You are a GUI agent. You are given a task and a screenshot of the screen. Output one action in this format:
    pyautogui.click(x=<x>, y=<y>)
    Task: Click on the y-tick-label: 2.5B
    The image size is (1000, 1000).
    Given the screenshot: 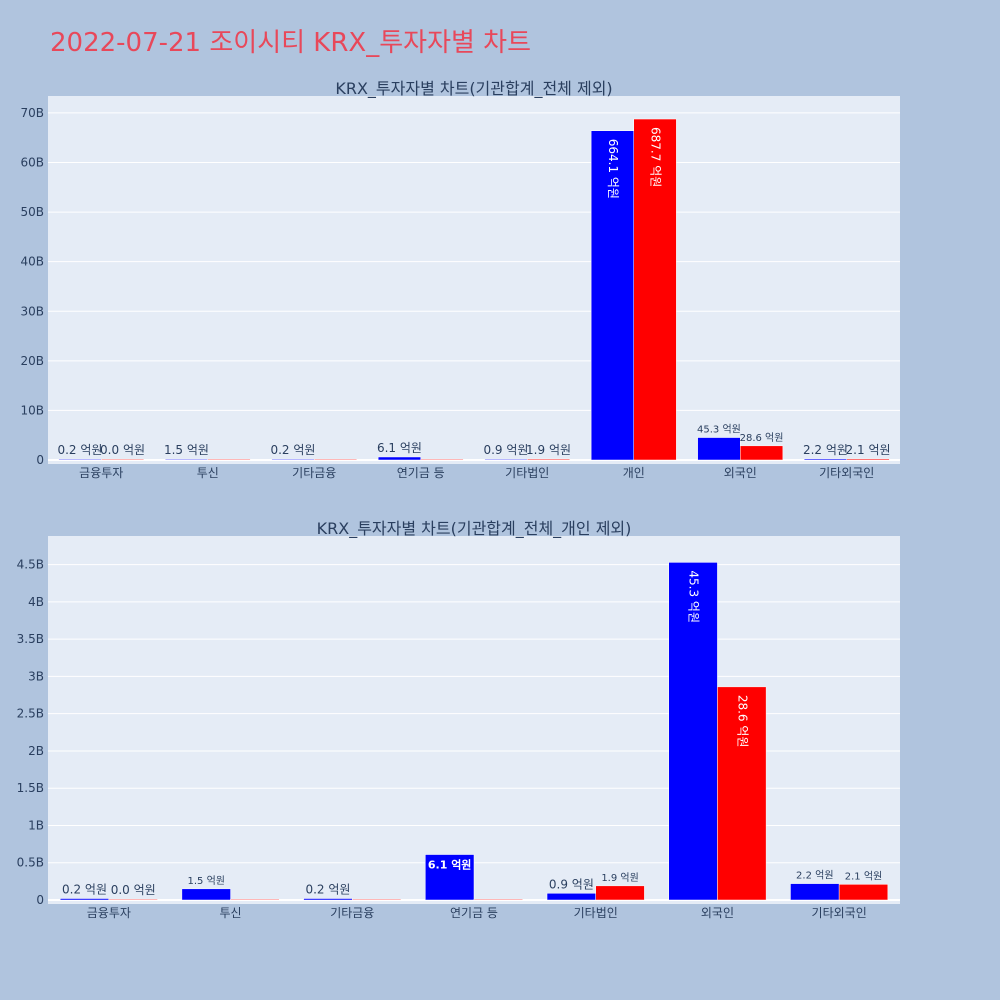 What is the action you would take?
    pyautogui.click(x=30, y=714)
    